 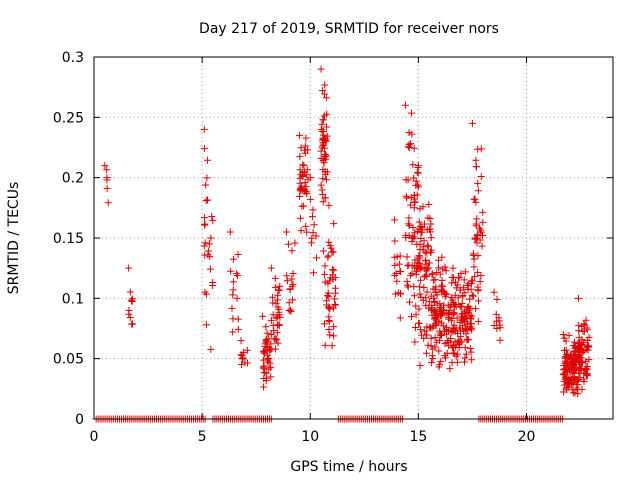 I want to click on y-tick-label: 0.1, so click(x=73, y=299).